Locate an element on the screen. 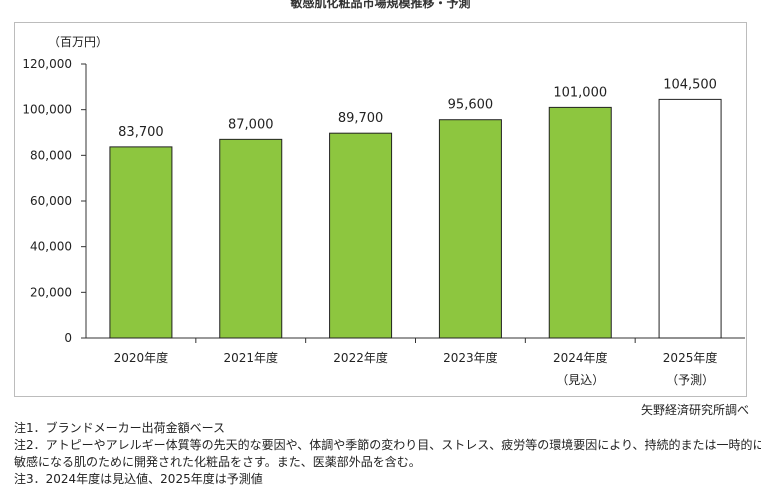 This screenshot has height=500, width=761. x-tick-label: 2021年度 is located at coordinates (250, 357).